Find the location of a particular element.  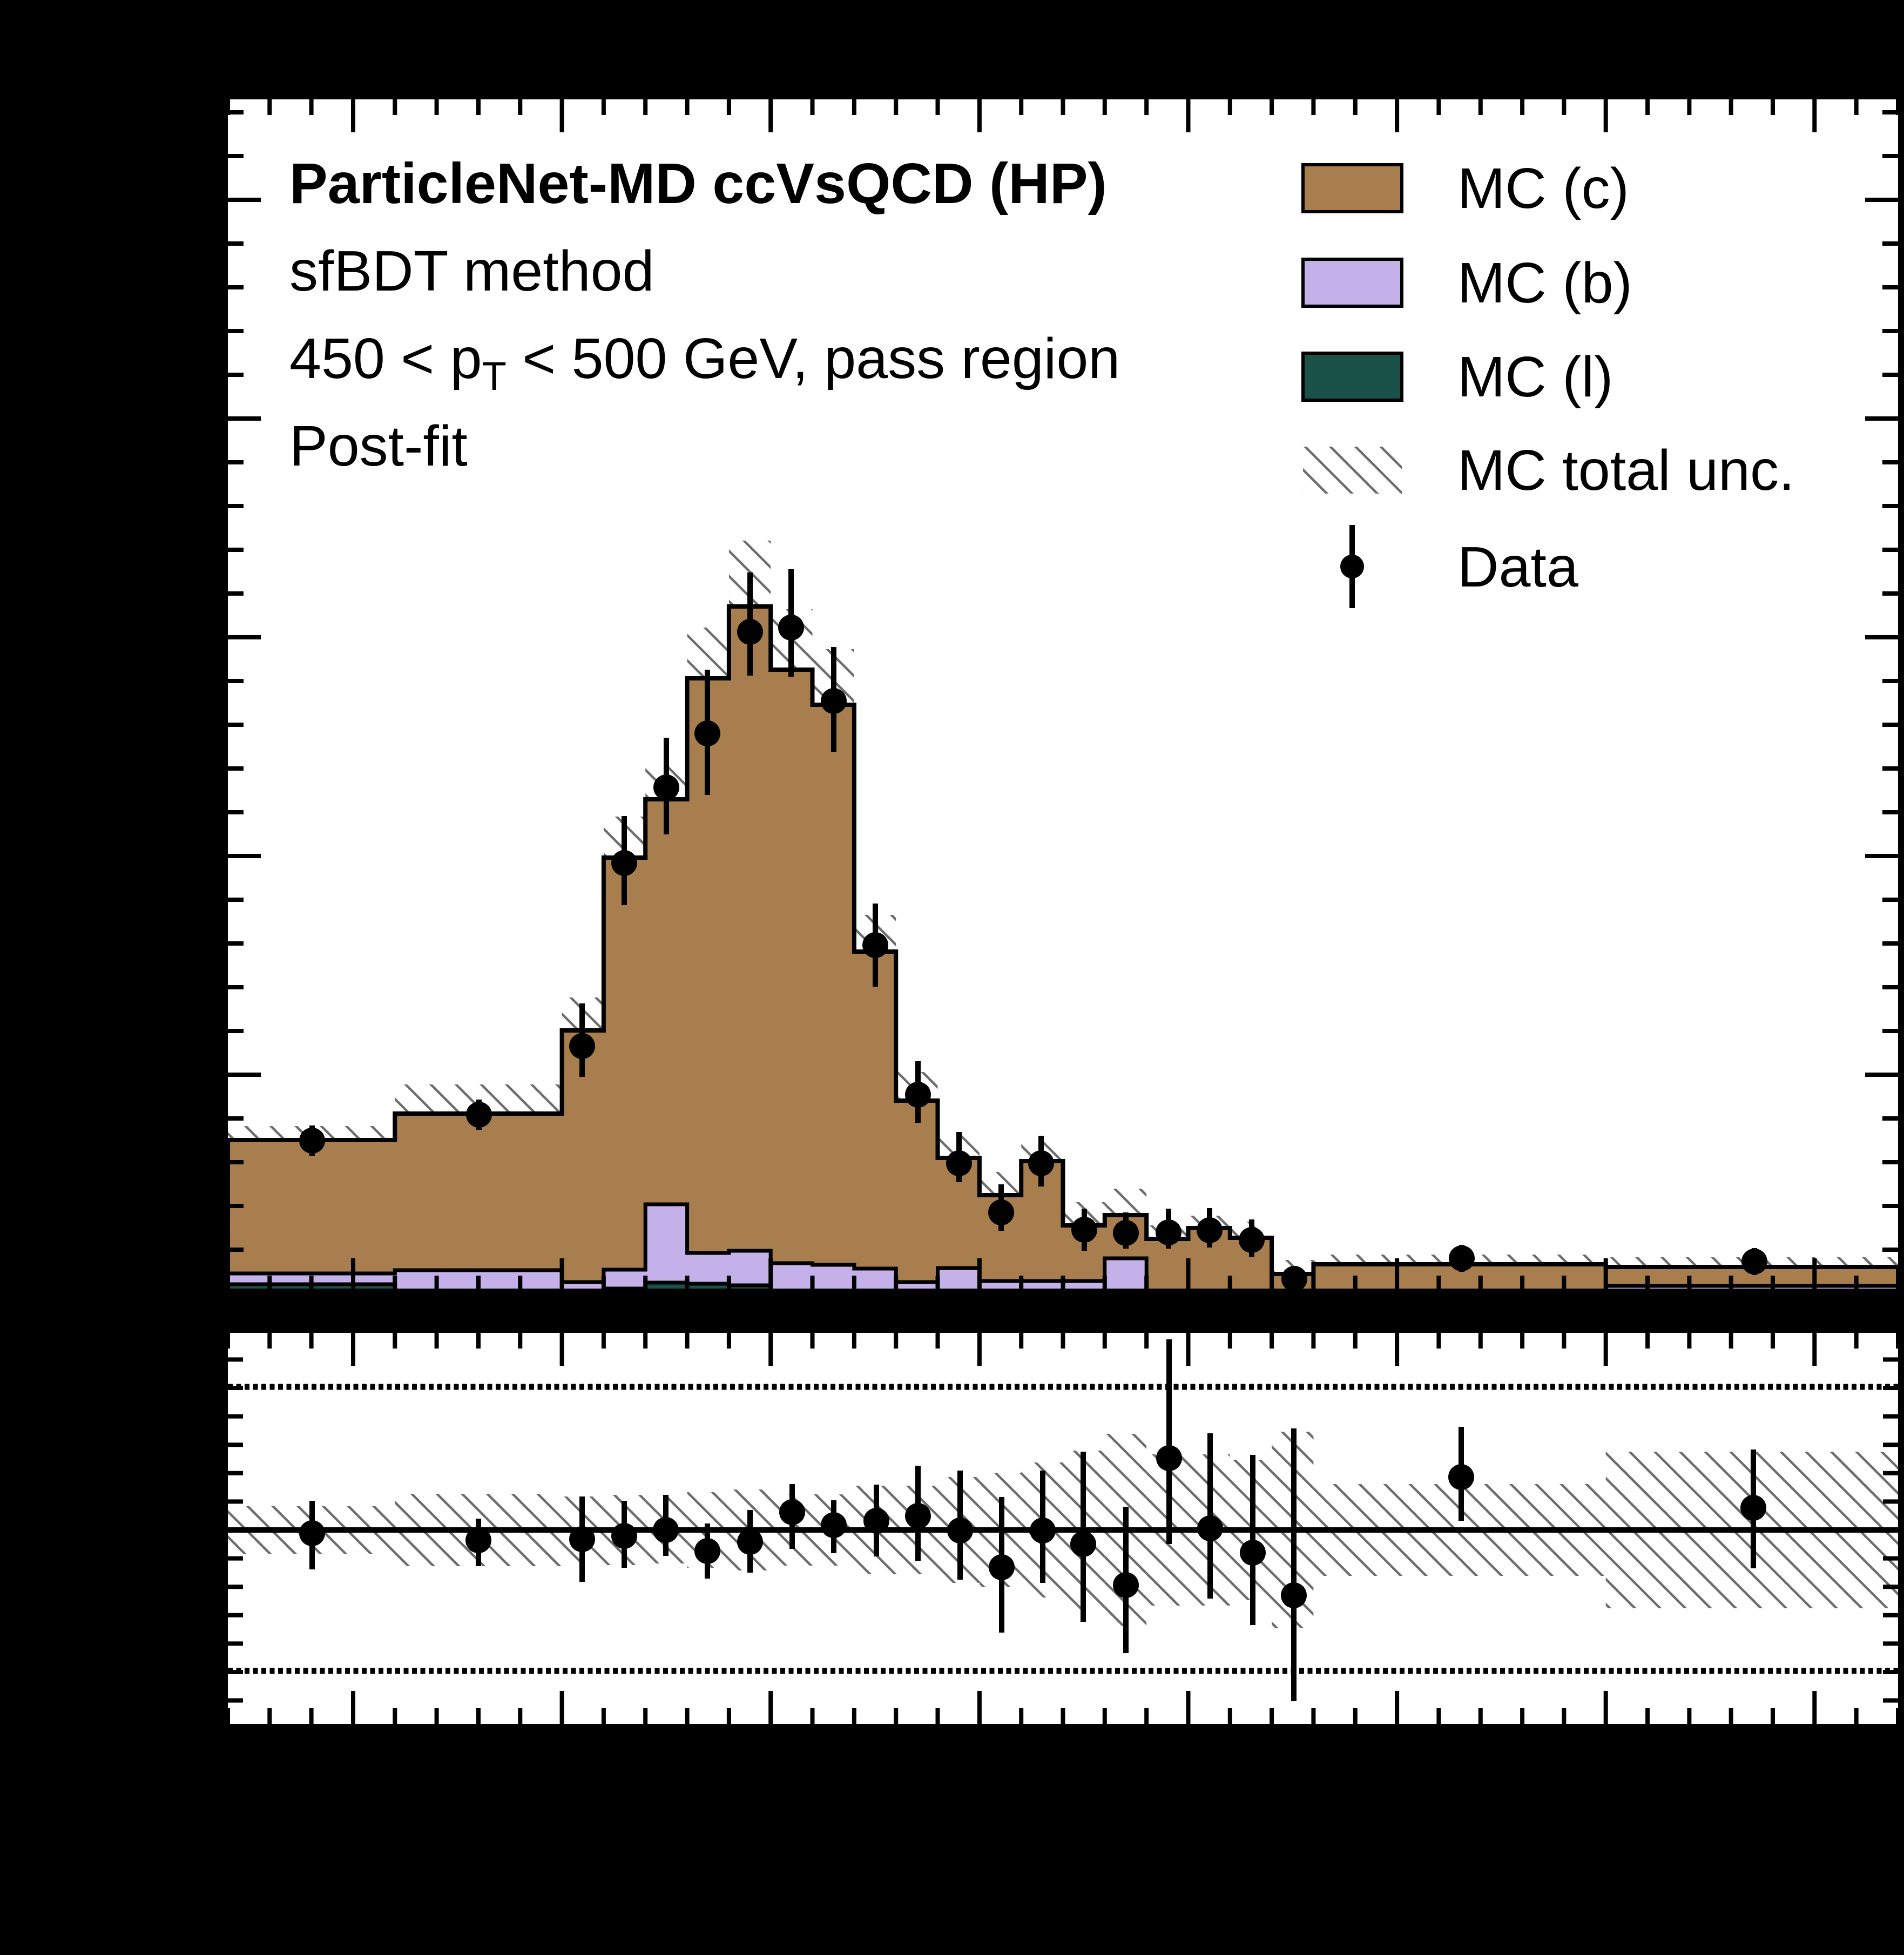

svg-text: Data is located at coordinates (1517, 567).